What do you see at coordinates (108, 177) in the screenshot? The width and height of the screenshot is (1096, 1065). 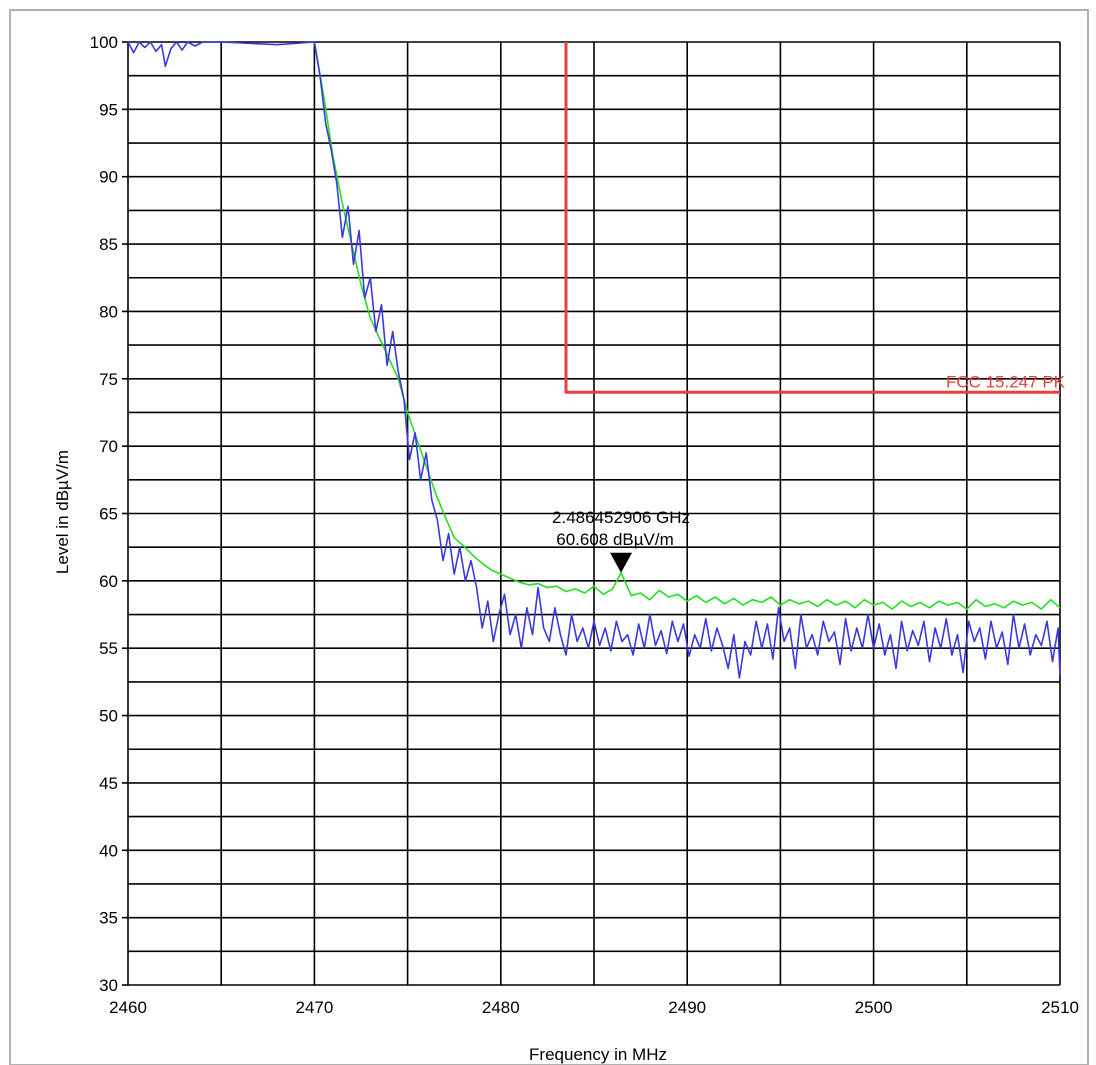 I see `y-tick-label: 90` at bounding box center [108, 177].